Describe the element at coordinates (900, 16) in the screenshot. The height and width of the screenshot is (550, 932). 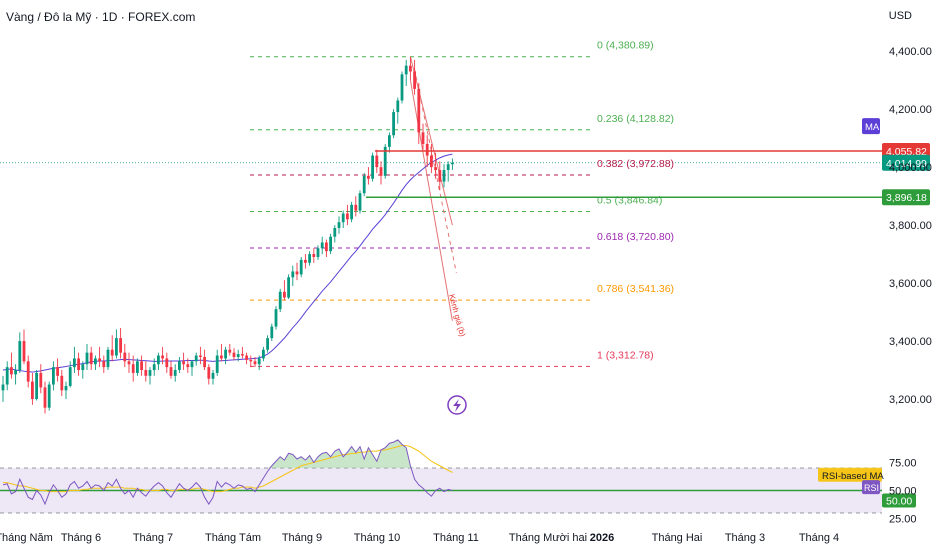
I see `currency-label: USD` at that location.